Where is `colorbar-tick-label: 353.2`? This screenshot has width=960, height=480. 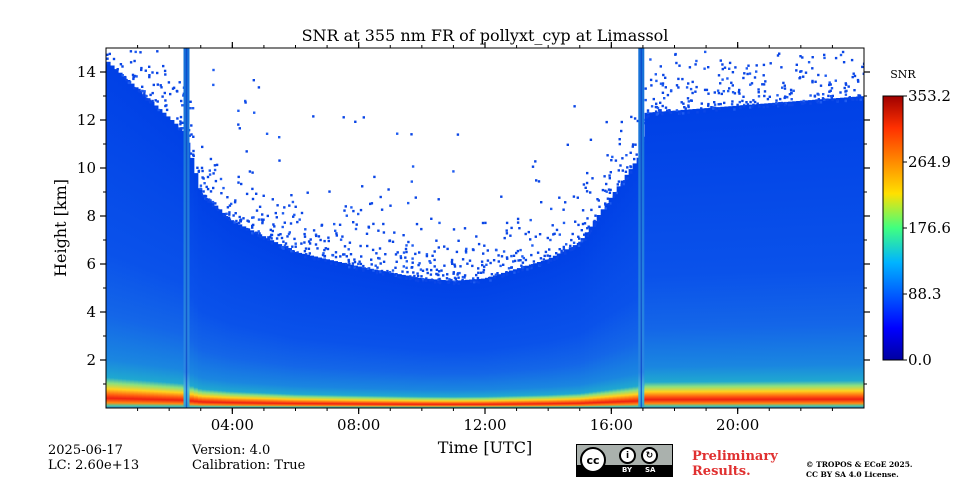 colorbar-tick-label: 353.2 is located at coordinates (929, 96).